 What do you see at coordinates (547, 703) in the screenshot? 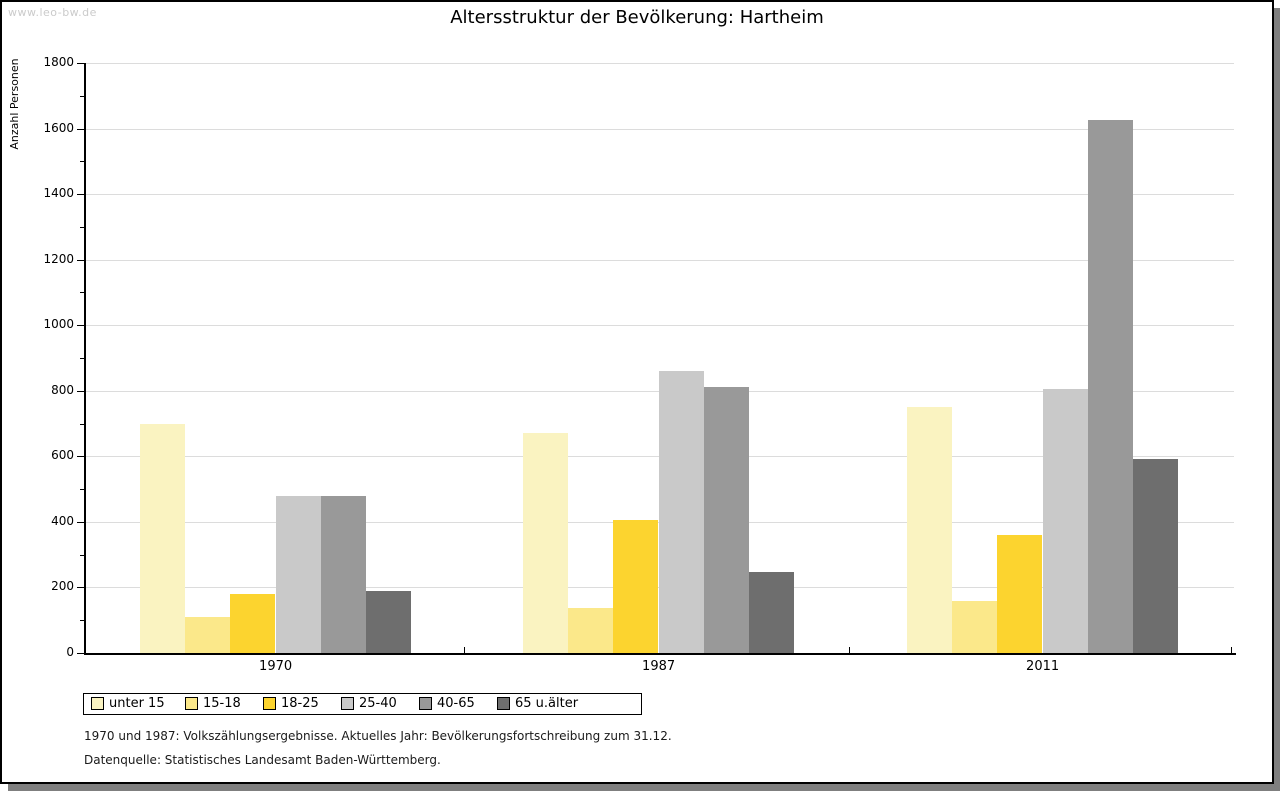
I see `legend-label: 65 u.älter` at bounding box center [547, 703].